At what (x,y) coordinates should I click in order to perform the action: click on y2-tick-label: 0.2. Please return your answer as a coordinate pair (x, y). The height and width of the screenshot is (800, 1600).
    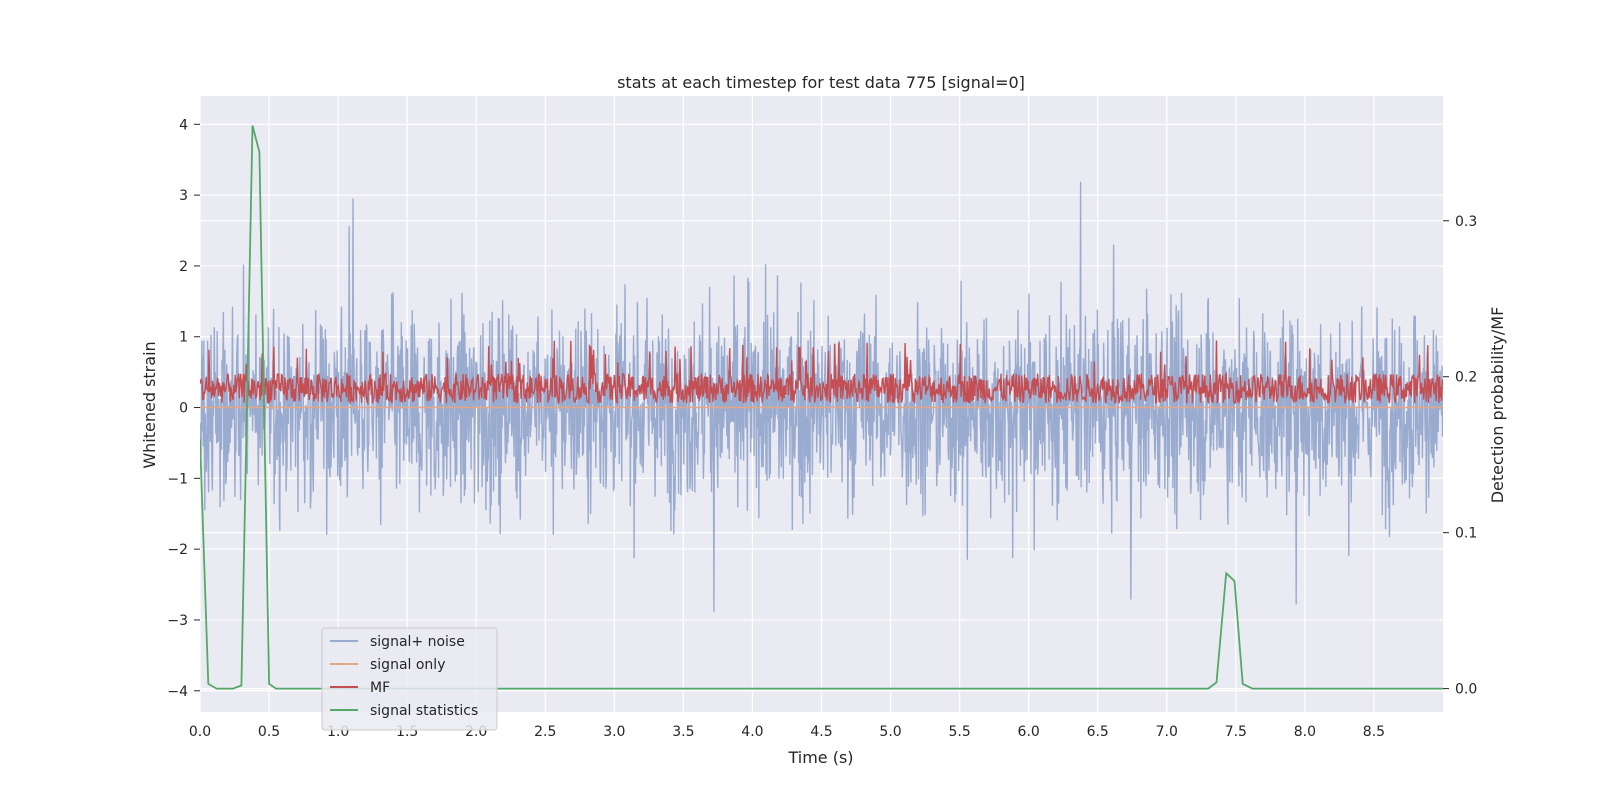
    Looking at the image, I should click on (1466, 378).